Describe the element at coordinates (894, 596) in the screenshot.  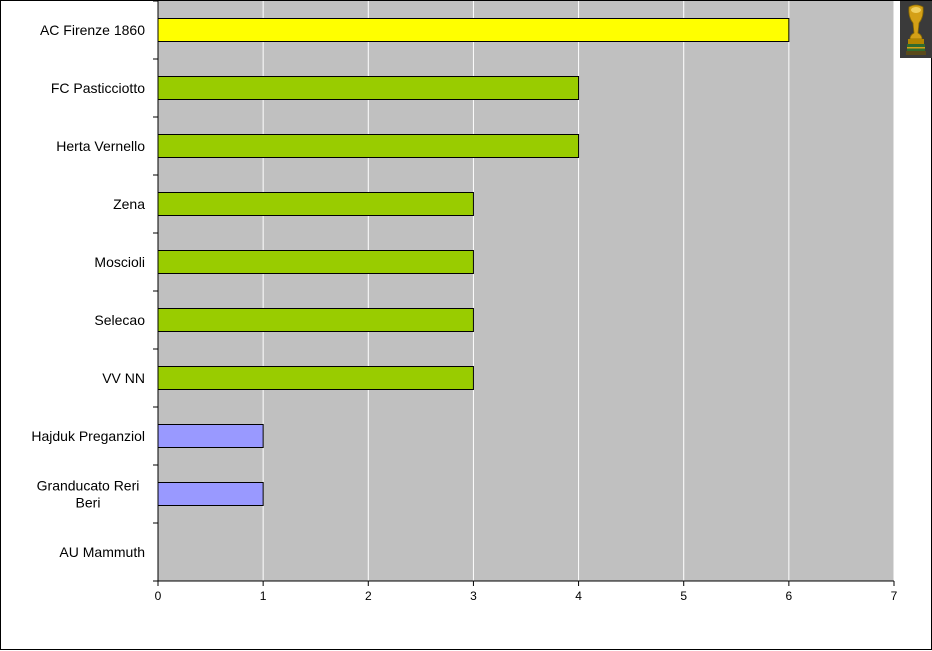
I see `x-tick-label: 7` at that location.